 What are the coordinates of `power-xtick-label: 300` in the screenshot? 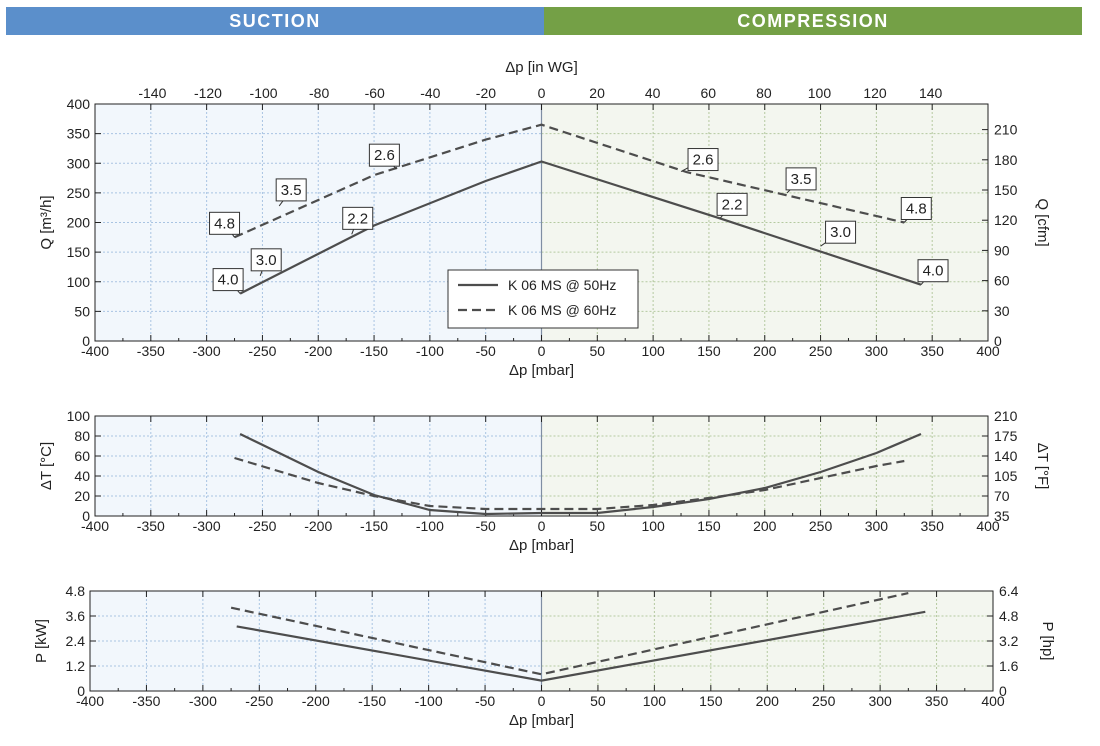 It's located at (880, 701).